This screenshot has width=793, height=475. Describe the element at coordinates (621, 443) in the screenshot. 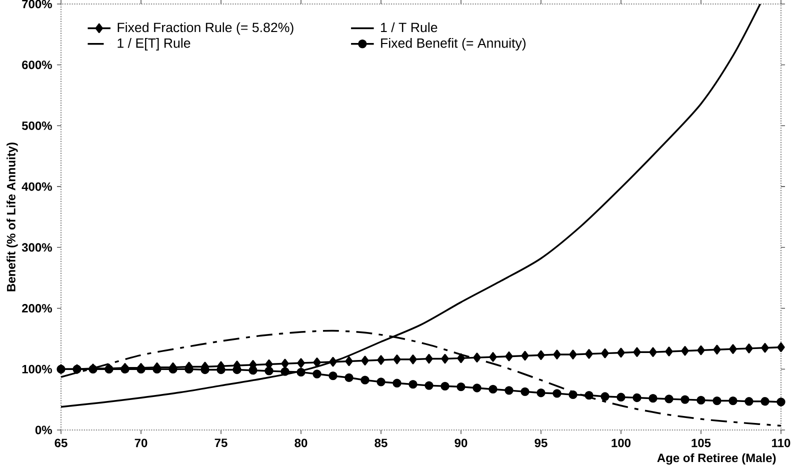

I see `x-tick-label: 100` at that location.